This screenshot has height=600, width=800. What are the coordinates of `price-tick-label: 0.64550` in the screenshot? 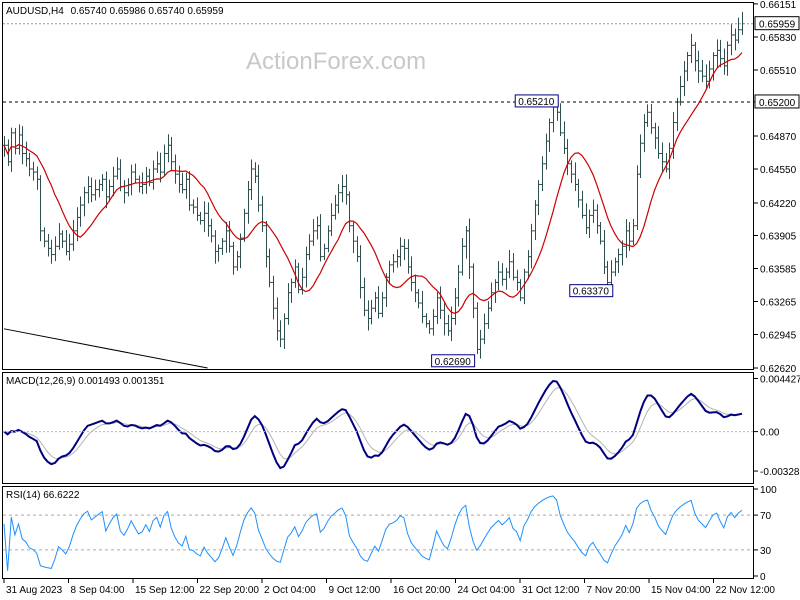 It's located at (778, 170).